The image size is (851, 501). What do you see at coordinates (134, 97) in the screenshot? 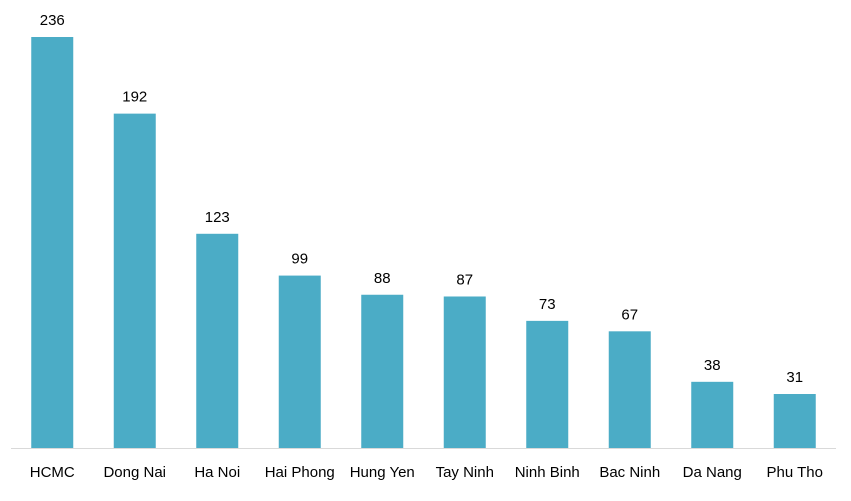
I see `data-label-dong-nai: 192` at bounding box center [134, 97].